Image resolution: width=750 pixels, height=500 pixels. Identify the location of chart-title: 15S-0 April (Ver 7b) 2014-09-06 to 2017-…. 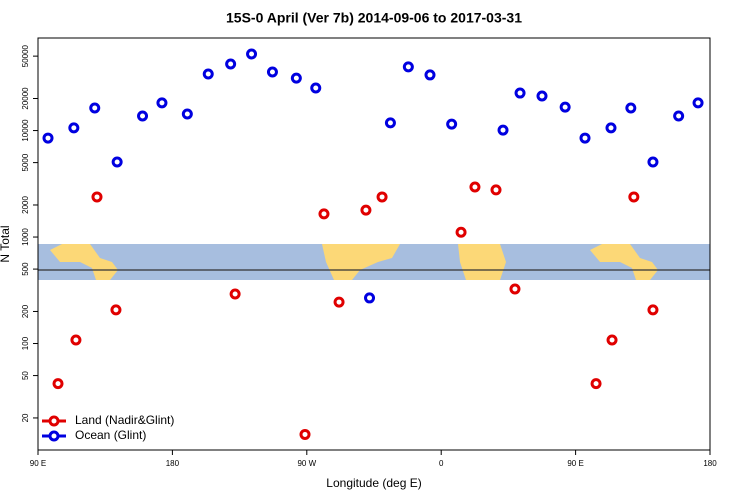
(374, 18).